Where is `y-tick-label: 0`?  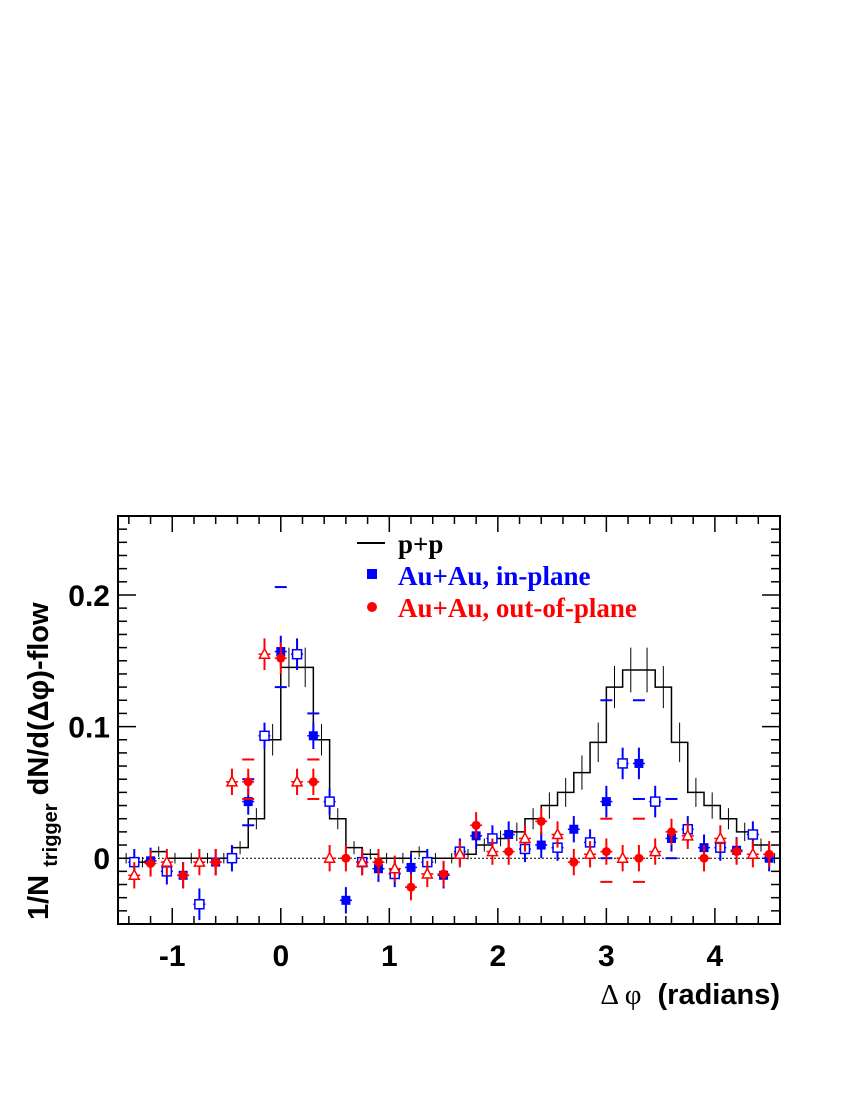 y-tick-label: 0 is located at coordinates (101, 859).